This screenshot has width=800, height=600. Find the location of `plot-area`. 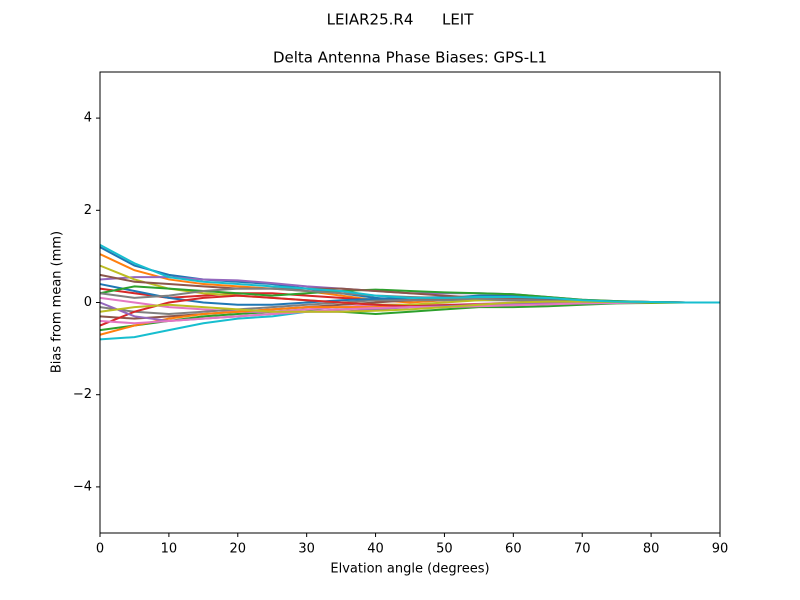

plot-area is located at coordinates (409, 292).